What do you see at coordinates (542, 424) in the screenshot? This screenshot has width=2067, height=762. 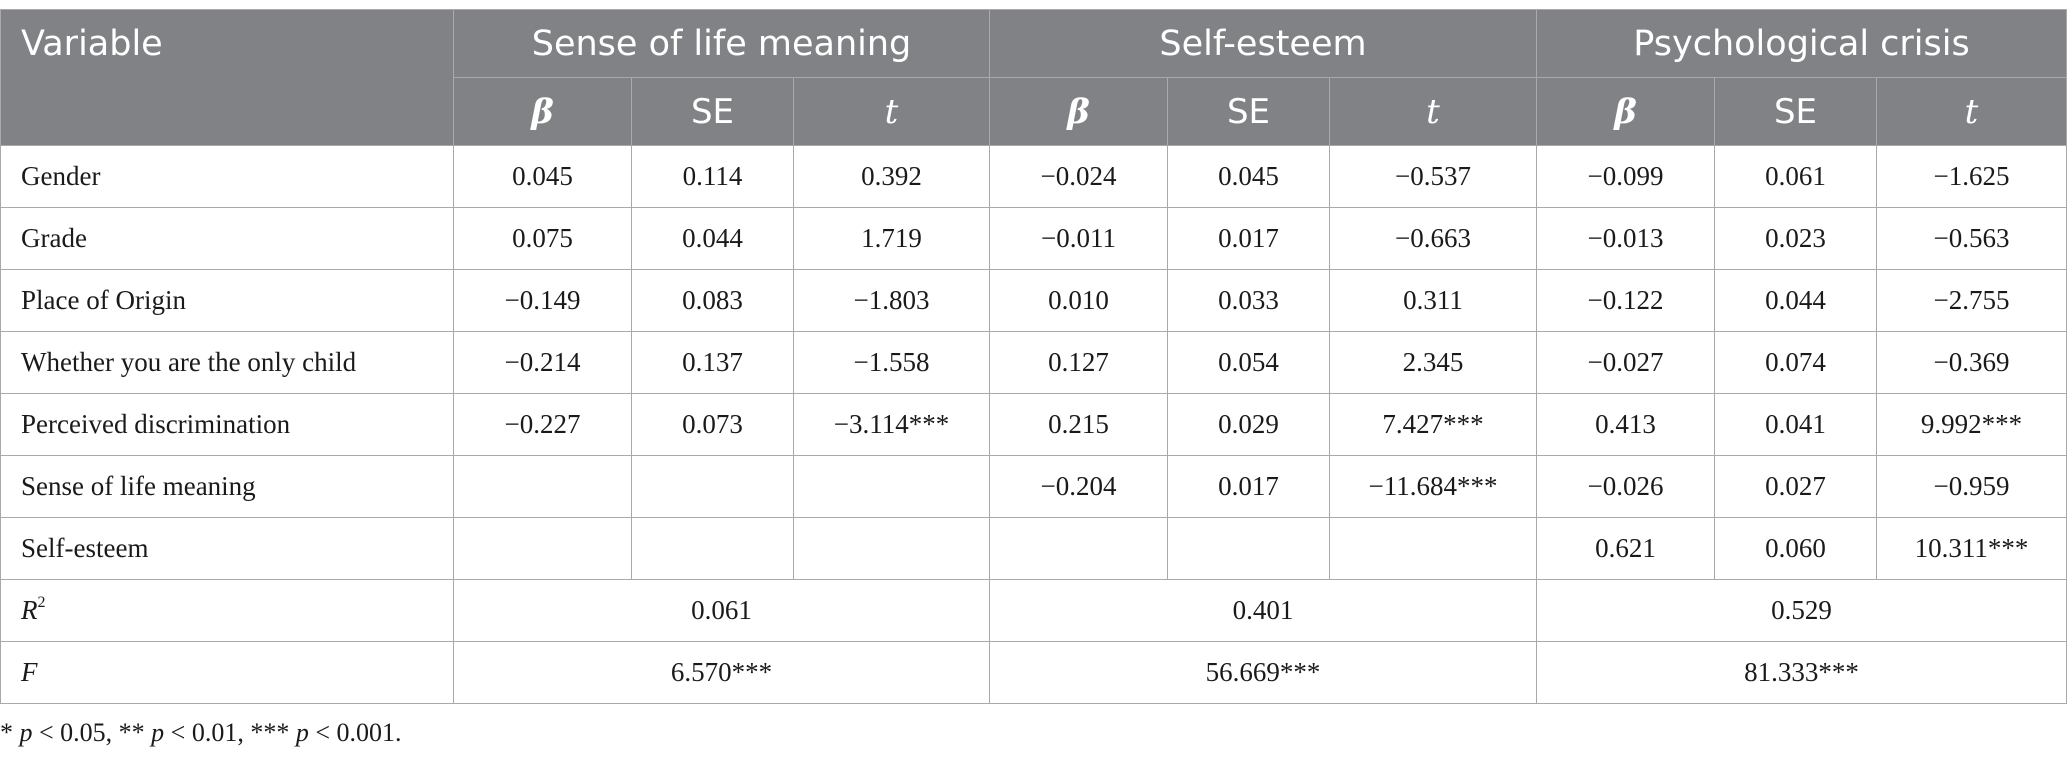 I see `table-cell: −0.227` at bounding box center [542, 424].